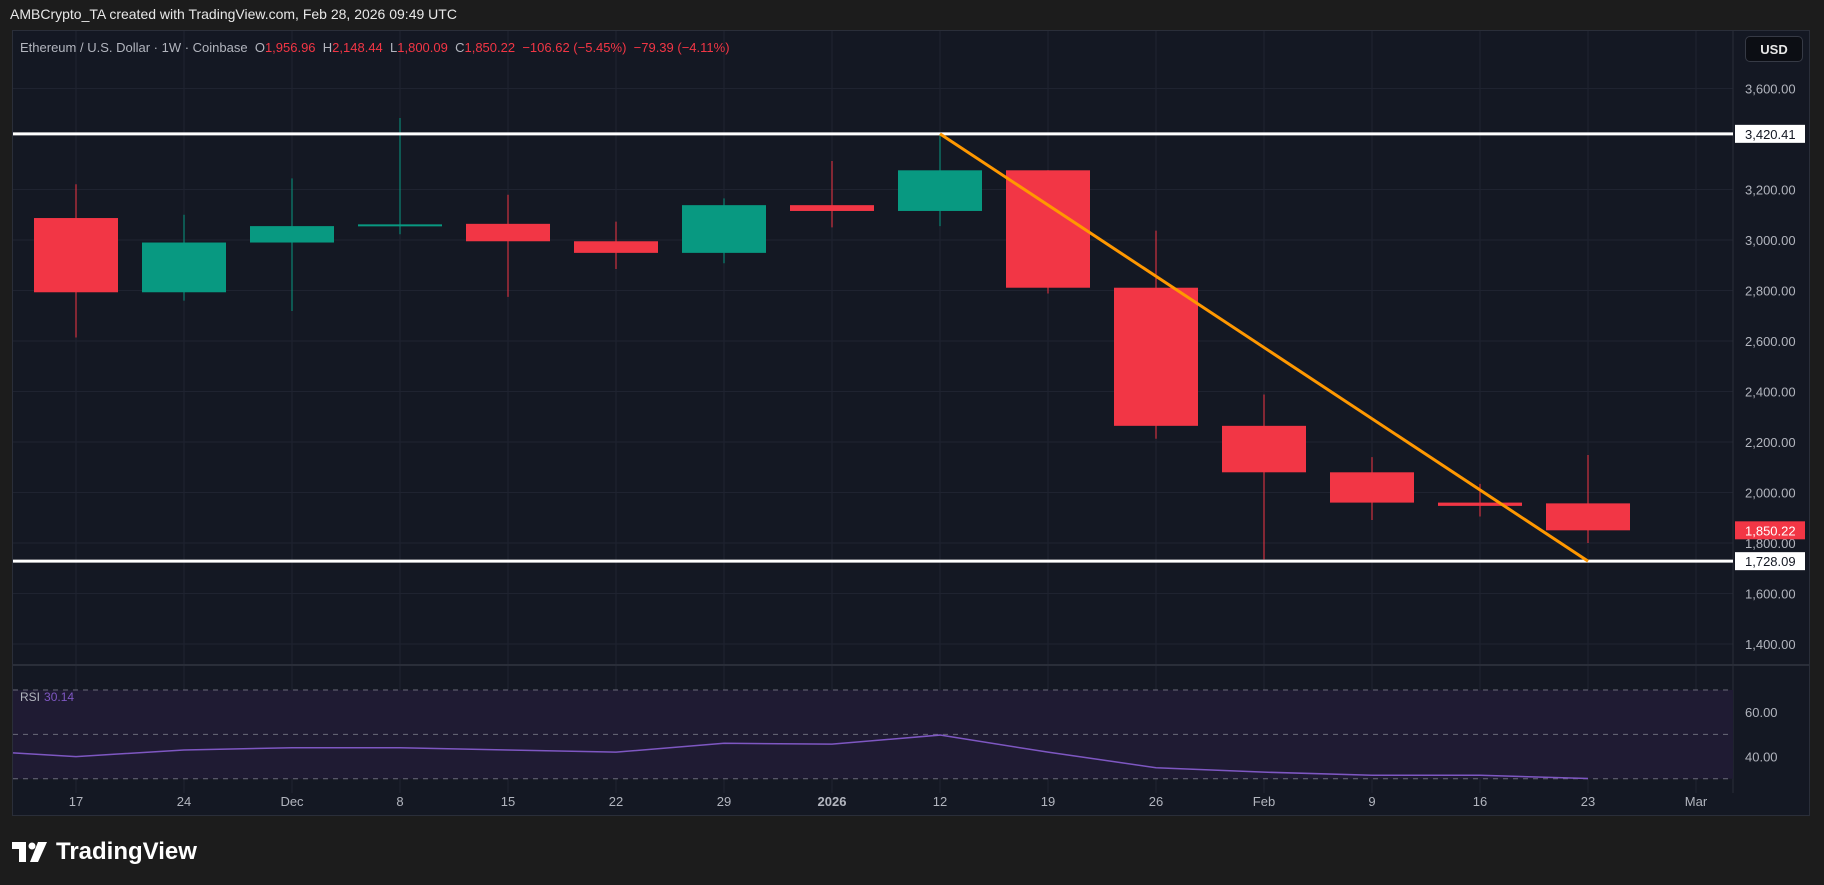  What do you see at coordinates (59, 697) in the screenshot?
I see `rsi-value: 30.14` at bounding box center [59, 697].